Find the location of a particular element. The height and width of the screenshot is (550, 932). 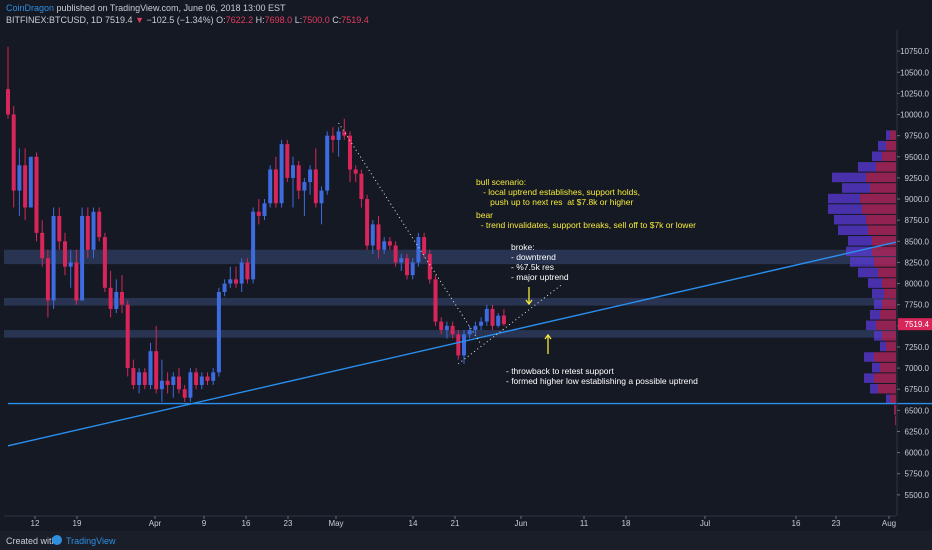

y-tick-label: 8250.0 is located at coordinates (917, 262).